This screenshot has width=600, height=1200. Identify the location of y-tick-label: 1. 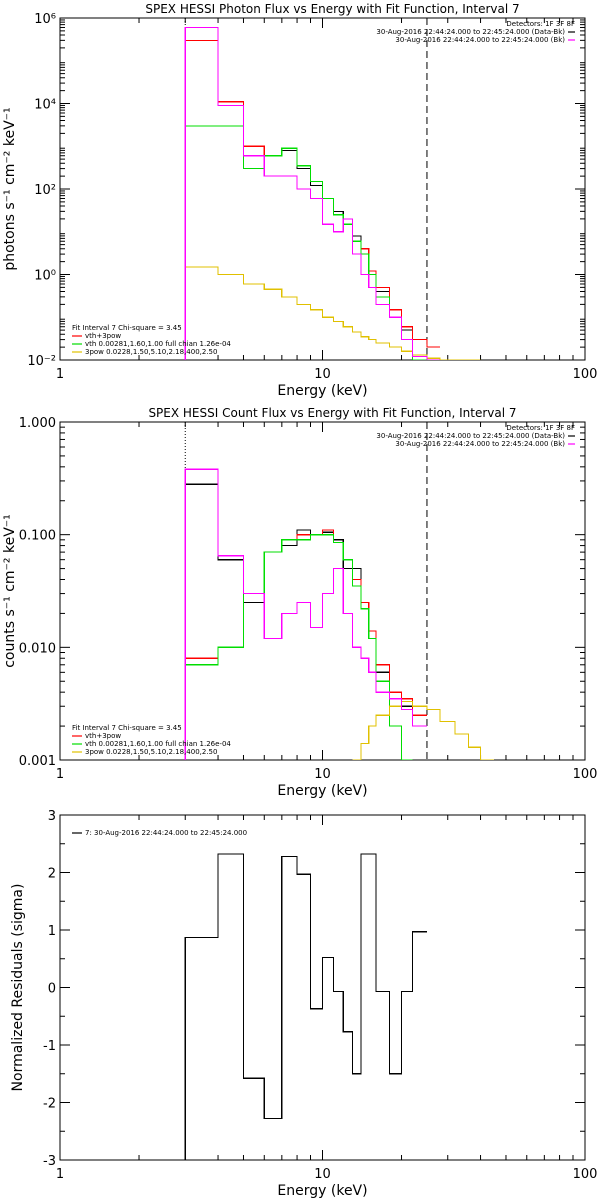
(52, 931).